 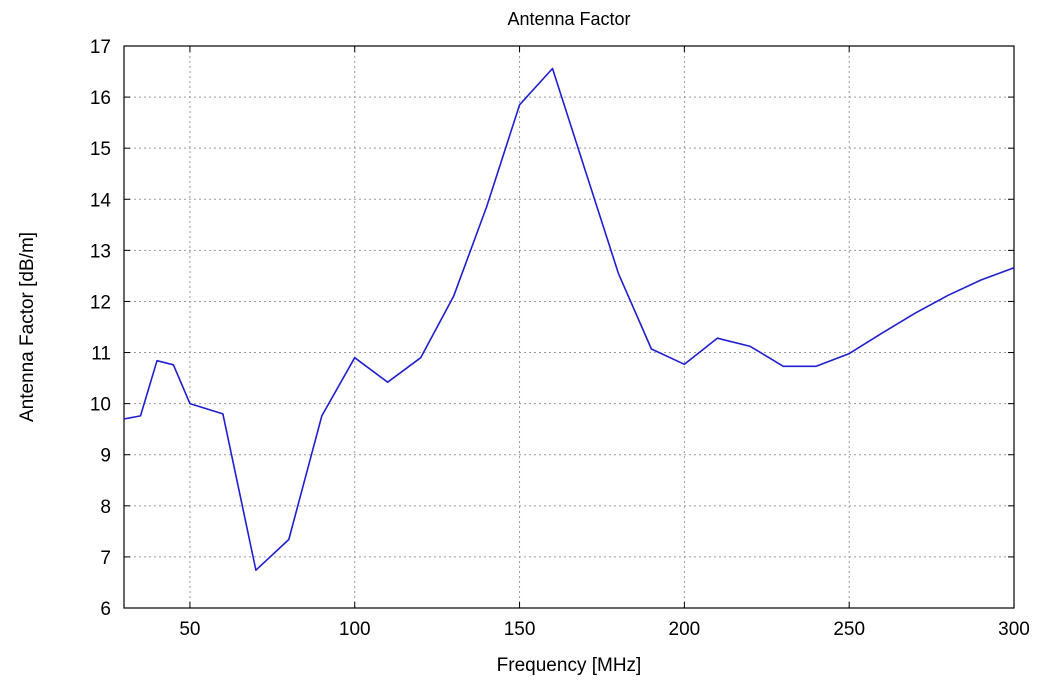 What do you see at coordinates (100, 47) in the screenshot?
I see `y-tick-label: 17` at bounding box center [100, 47].